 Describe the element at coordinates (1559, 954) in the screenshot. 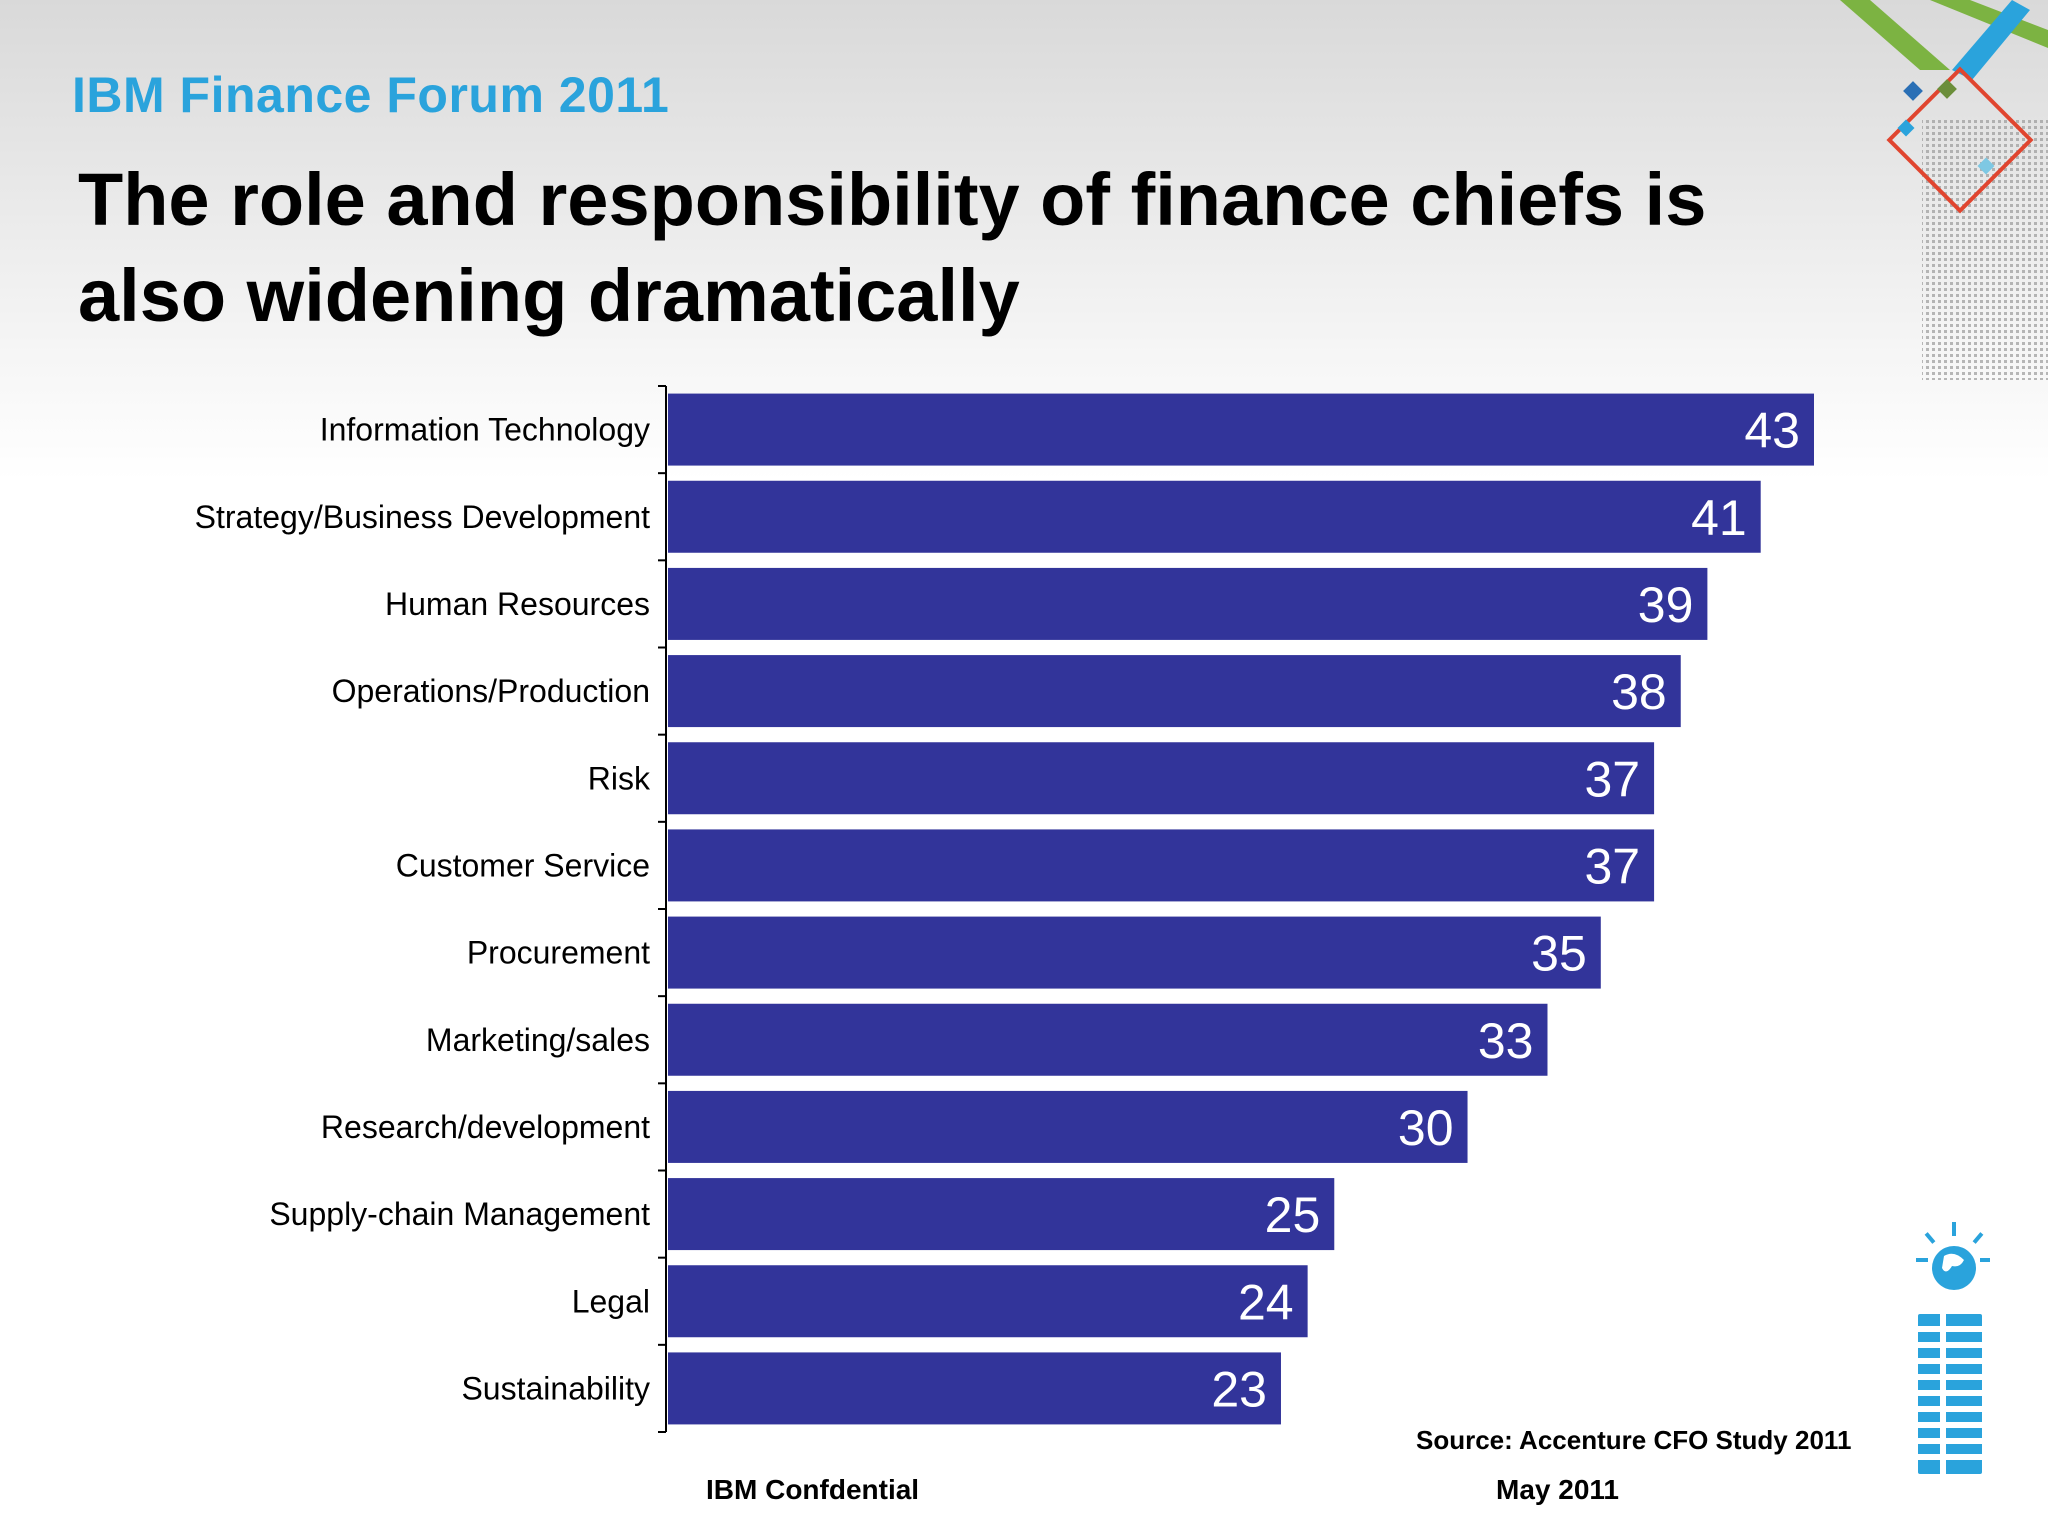

I see `value-label: 35` at that location.